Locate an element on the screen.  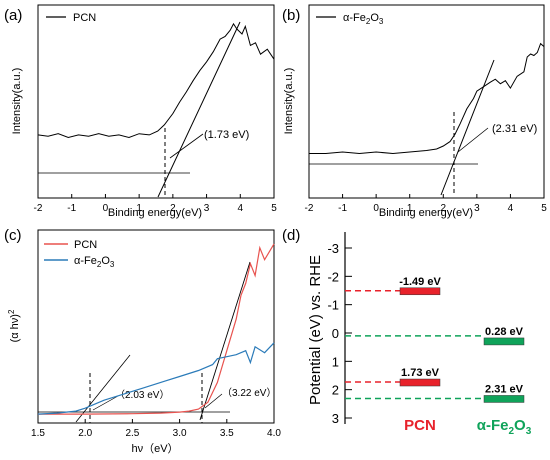
x-tick-label: 2.5 is located at coordinates (132, 433).